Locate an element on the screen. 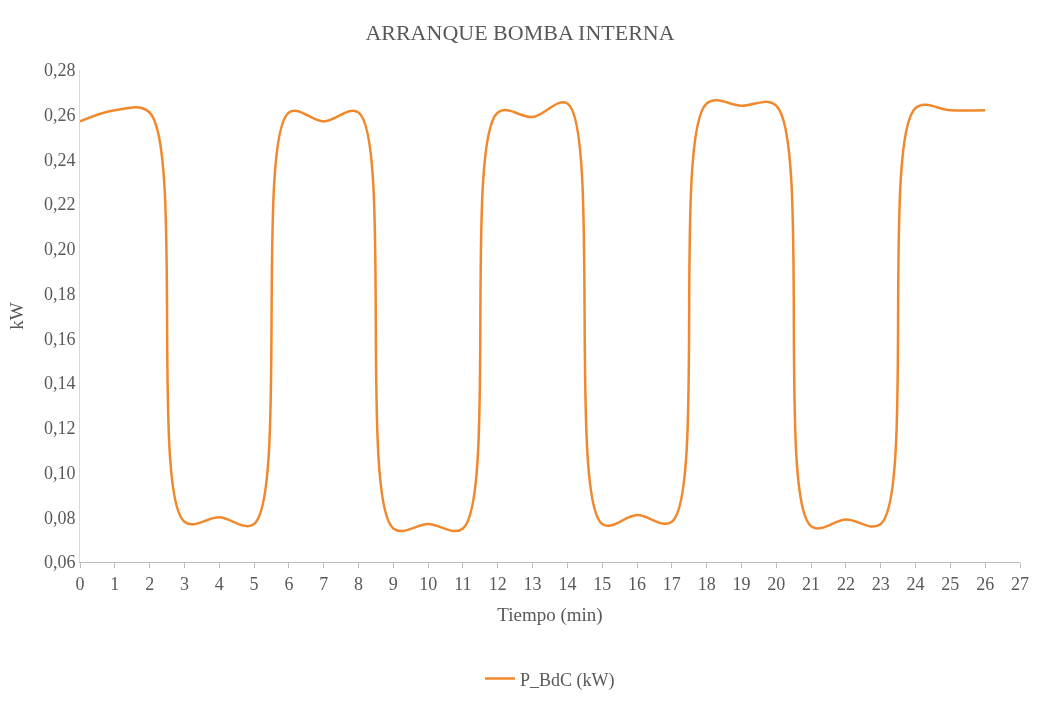 This screenshot has height=709, width=1040. y-axis-title: kW is located at coordinates (16, 316).